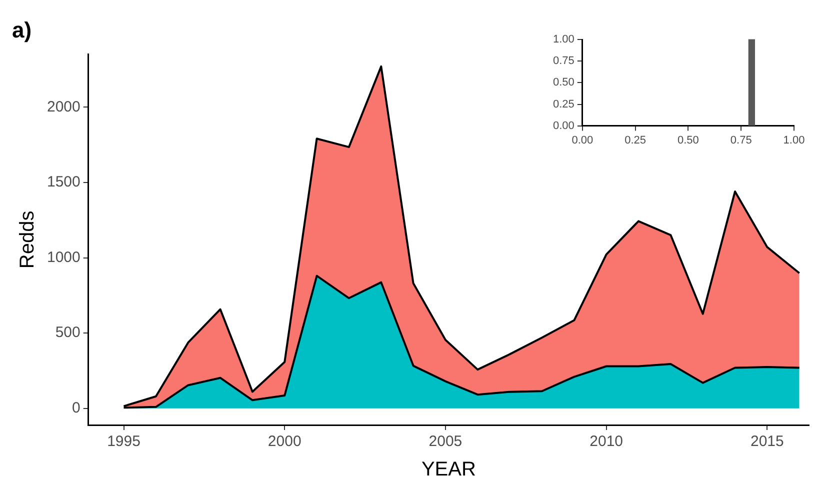 This screenshot has height=494, width=837. I want to click on y-tick-label: 2000, so click(63, 107).